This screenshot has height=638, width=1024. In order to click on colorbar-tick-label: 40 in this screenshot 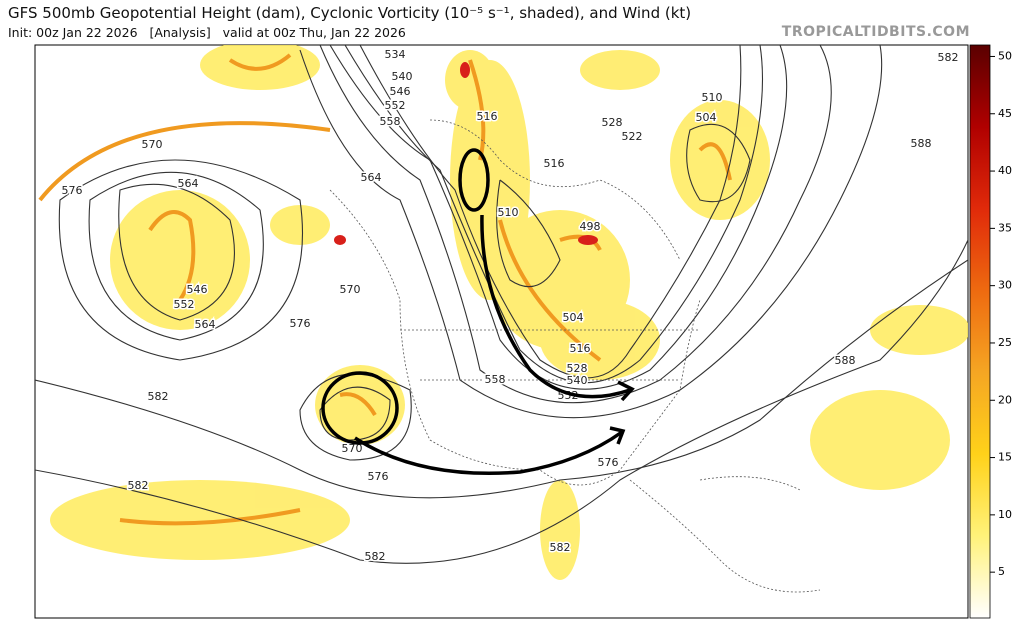, I will do `click(1005, 170)`.